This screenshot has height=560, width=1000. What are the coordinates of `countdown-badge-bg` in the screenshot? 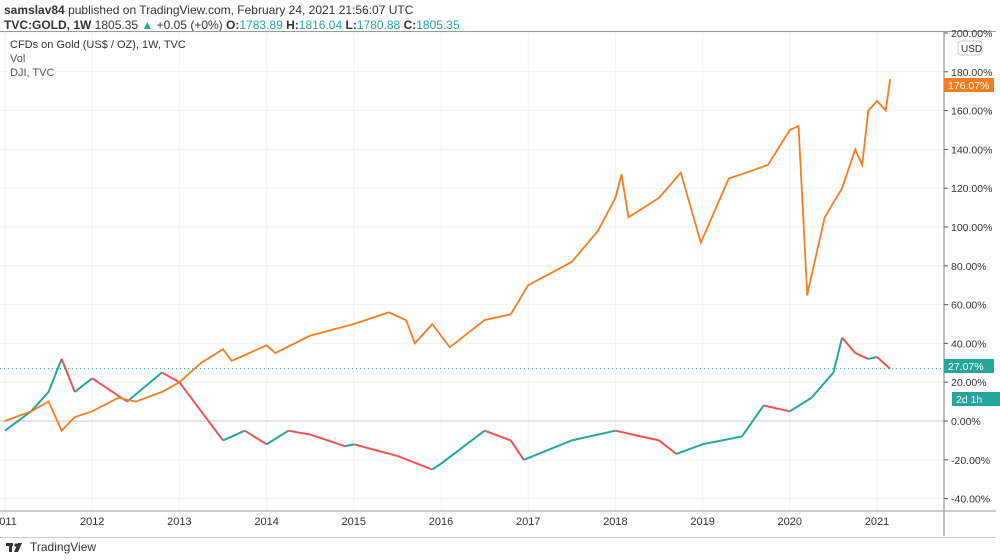 It's located at (976, 399).